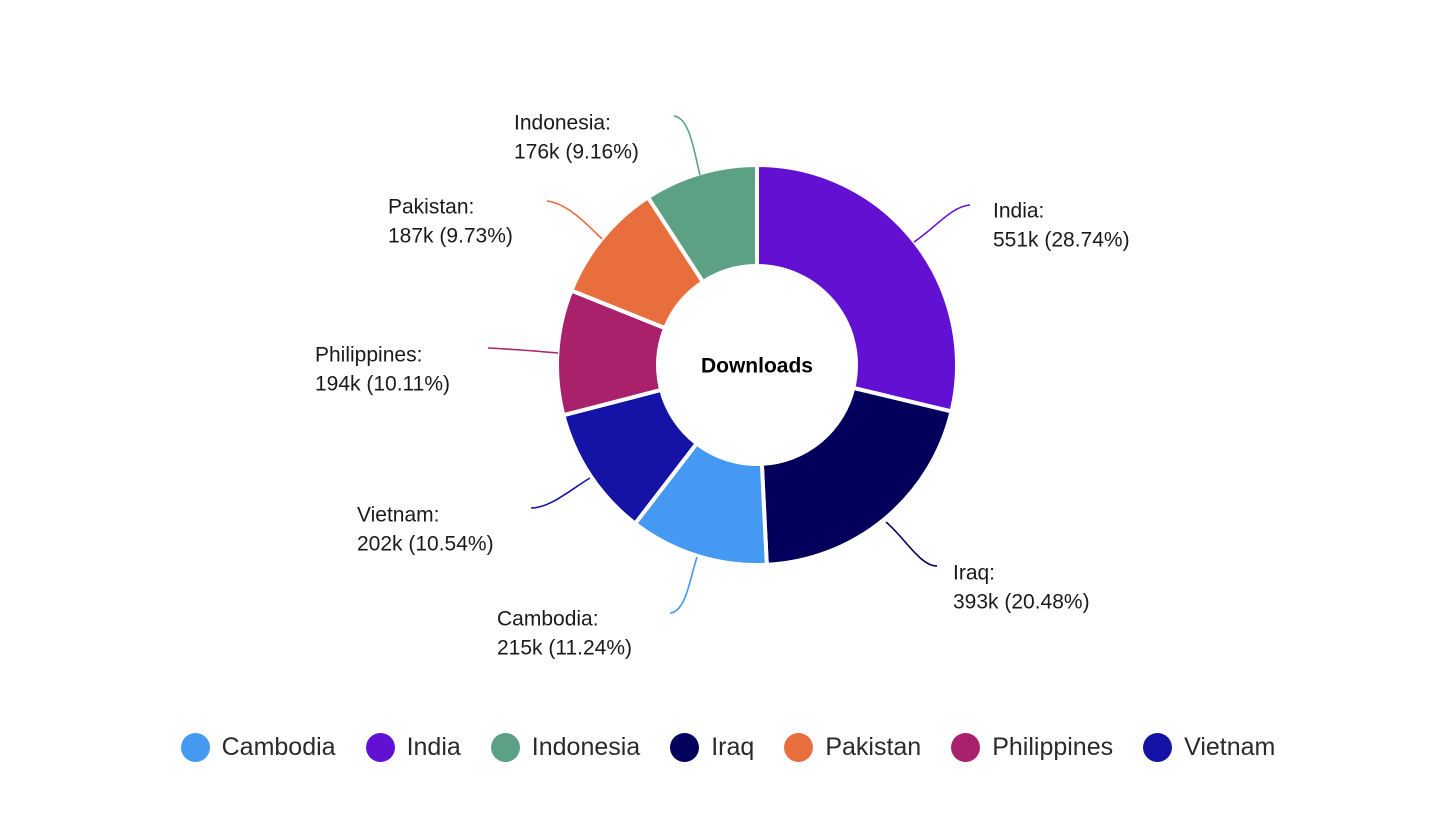 Image resolution: width=1456 pixels, height=816 pixels. What do you see at coordinates (702, 224) in the screenshot?
I see `slice-indonesia` at bounding box center [702, 224].